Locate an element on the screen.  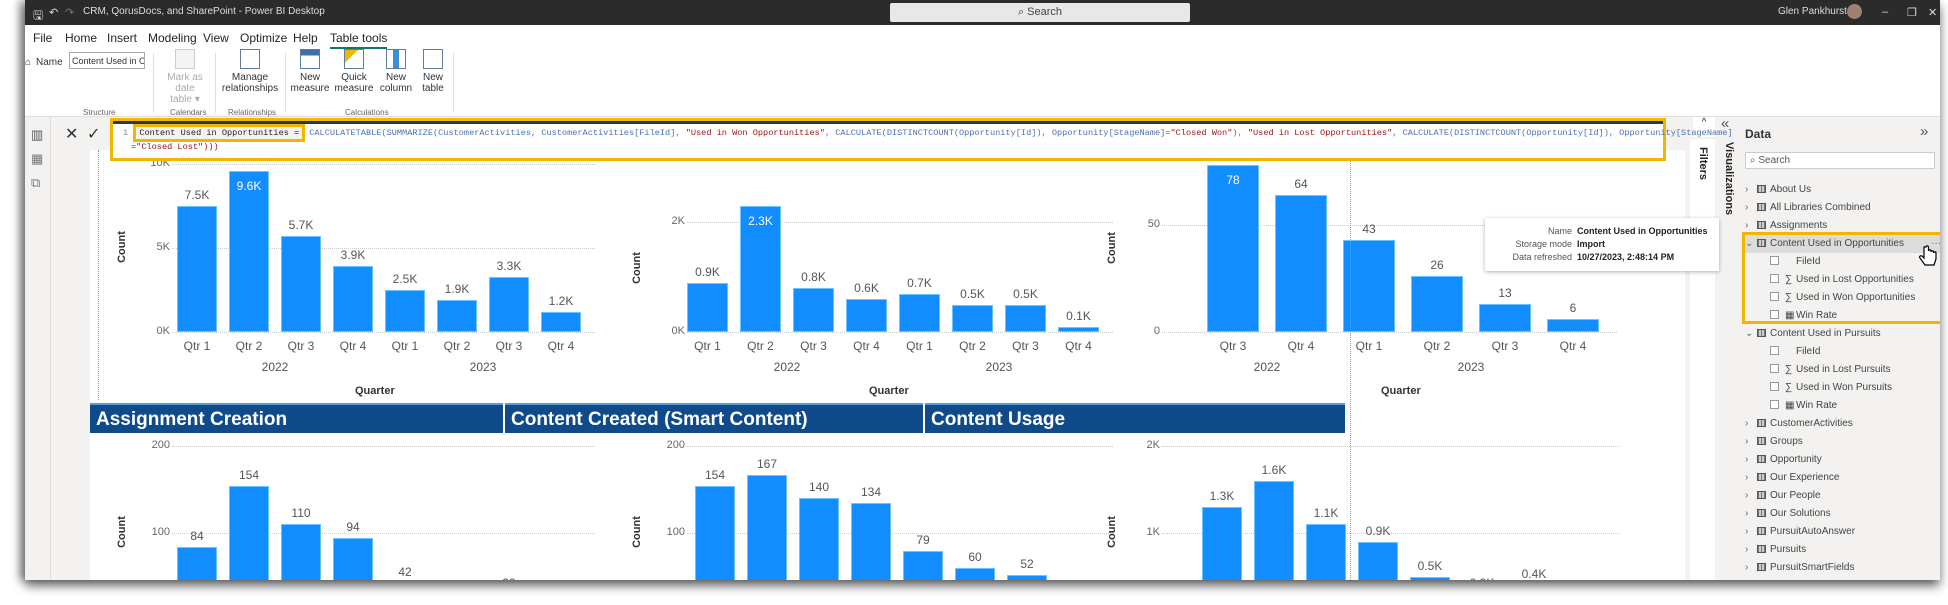
data-tree-item: › Assignments is located at coordinates (1786, 226).